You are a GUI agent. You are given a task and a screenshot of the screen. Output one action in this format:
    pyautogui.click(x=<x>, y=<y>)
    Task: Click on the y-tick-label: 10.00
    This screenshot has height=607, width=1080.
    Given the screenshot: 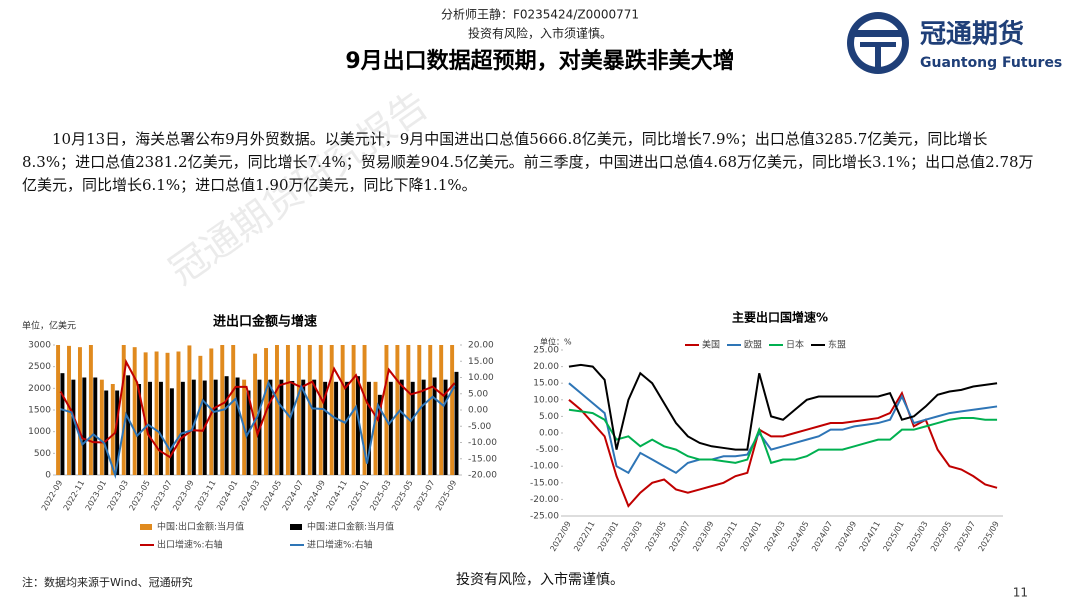 What is the action you would take?
    pyautogui.click(x=546, y=400)
    